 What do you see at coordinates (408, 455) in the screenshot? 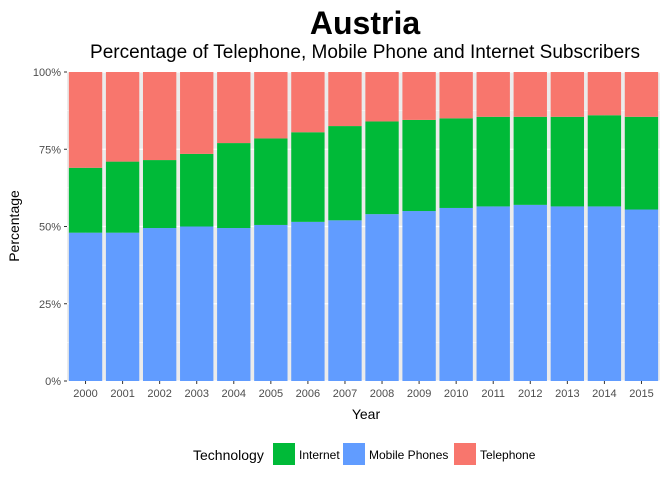
I see `legend-label-mobile-phones: Mobile Phones` at bounding box center [408, 455].